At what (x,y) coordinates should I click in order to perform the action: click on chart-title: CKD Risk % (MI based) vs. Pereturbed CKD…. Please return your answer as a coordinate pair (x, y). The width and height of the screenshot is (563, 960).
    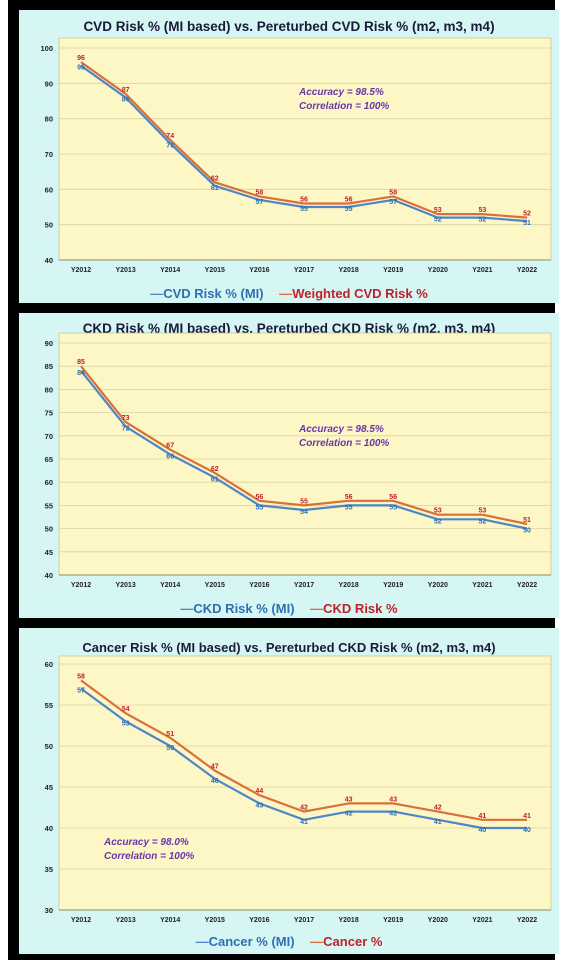
    Looking at the image, I should click on (289, 328).